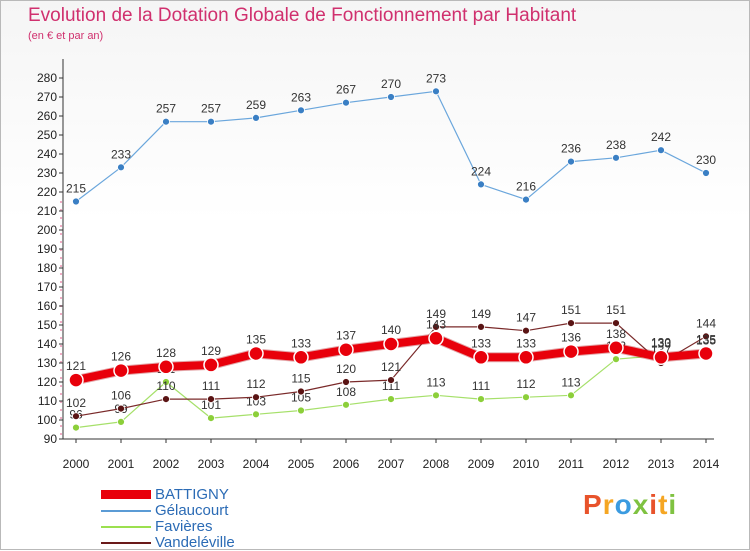  Describe the element at coordinates (47, 173) in the screenshot. I see `y-tick-label: 230` at that location.